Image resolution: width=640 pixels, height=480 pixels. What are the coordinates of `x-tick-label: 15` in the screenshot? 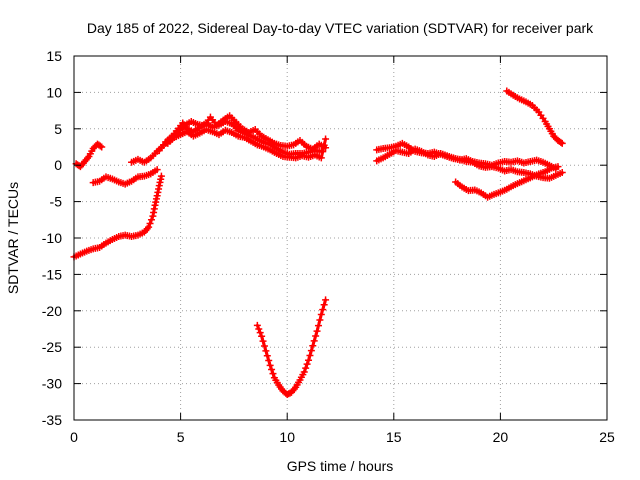 It's located at (394, 437).